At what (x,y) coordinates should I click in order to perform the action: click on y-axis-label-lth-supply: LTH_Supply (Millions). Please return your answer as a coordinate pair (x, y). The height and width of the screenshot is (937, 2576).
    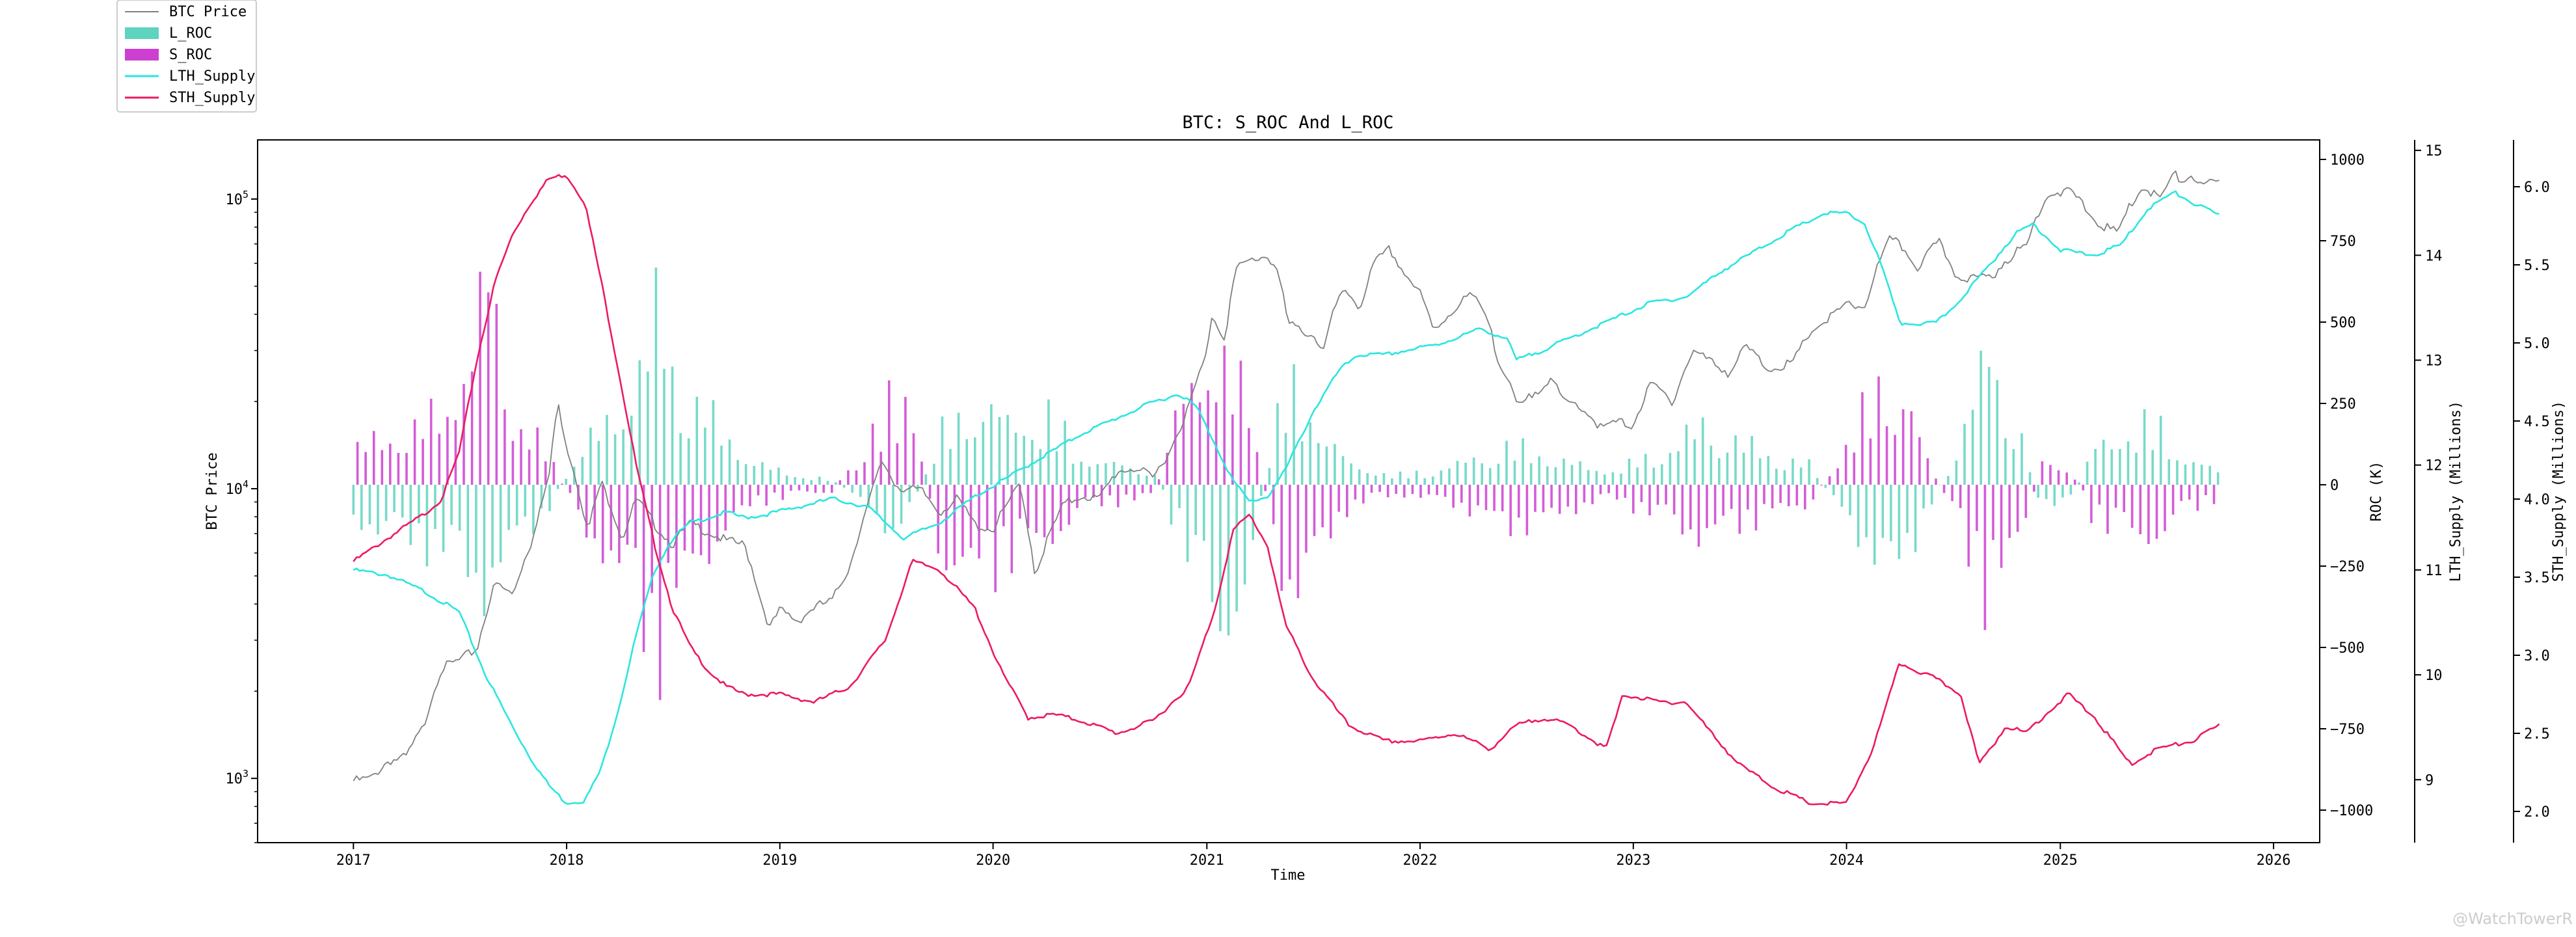
    Looking at the image, I should click on (2456, 491).